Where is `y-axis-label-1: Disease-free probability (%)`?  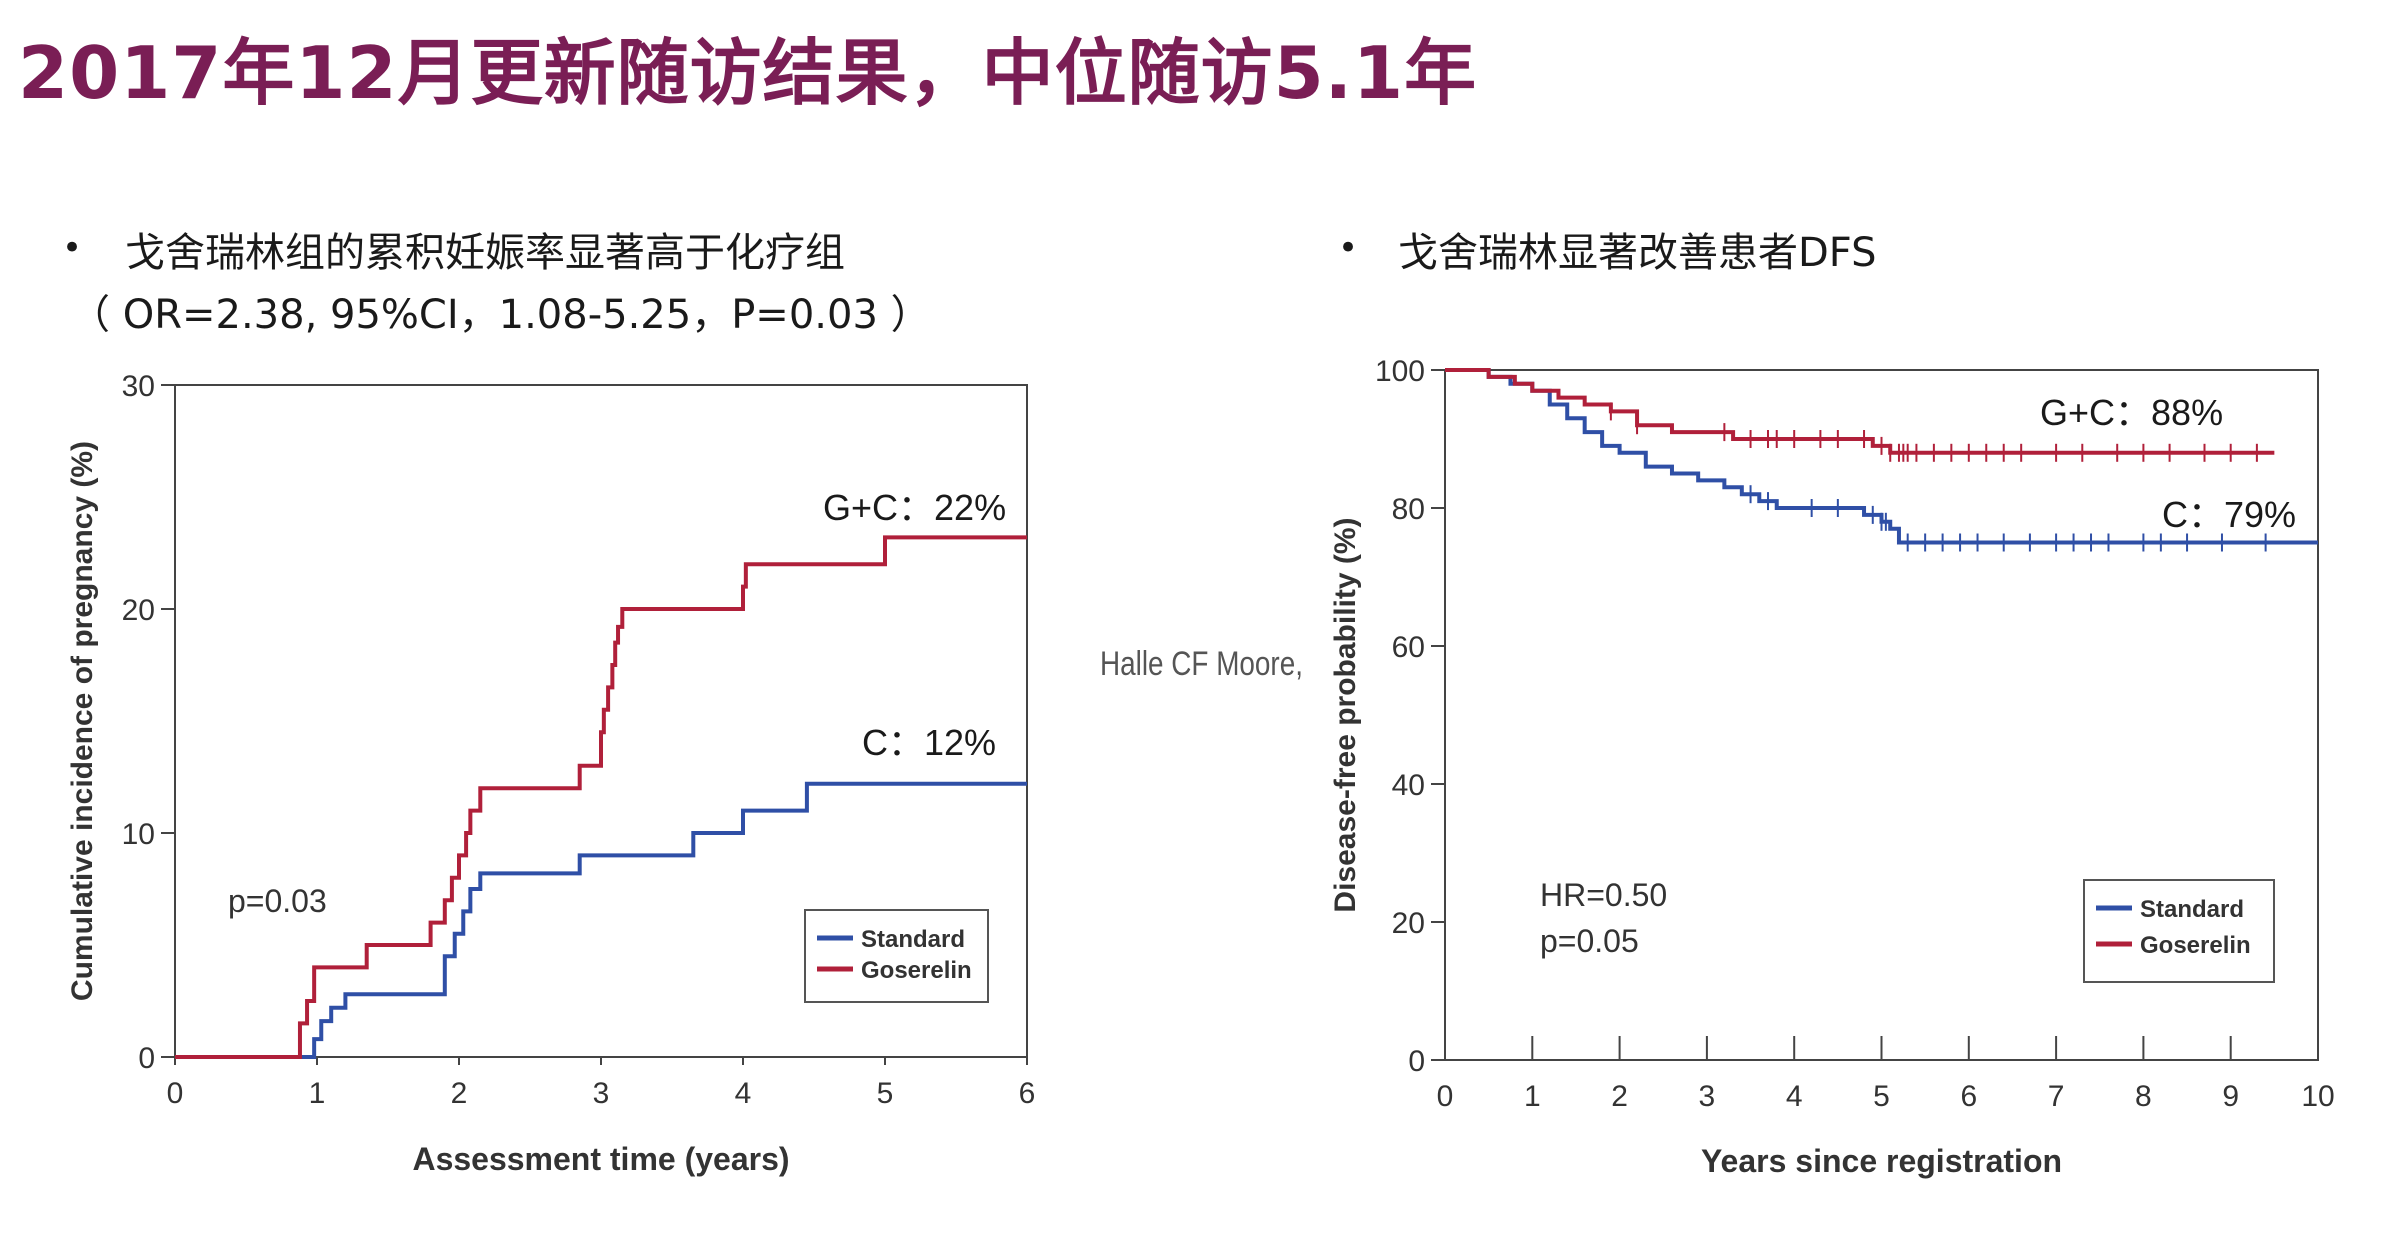 y-axis-label-1: Disease-free probability (%) is located at coordinates (1345, 714).